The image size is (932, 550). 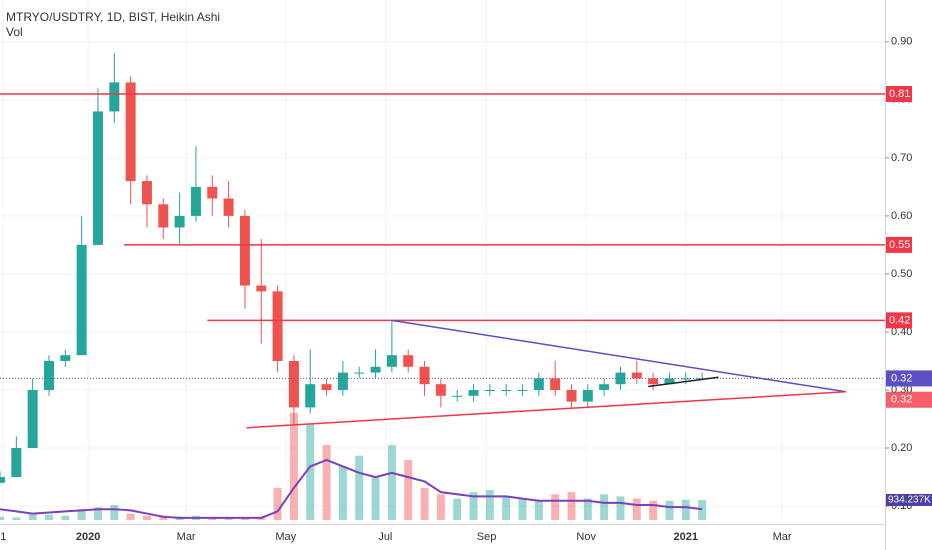 What do you see at coordinates (3, 537) in the screenshot?
I see `x-tick-label: 1` at bounding box center [3, 537].